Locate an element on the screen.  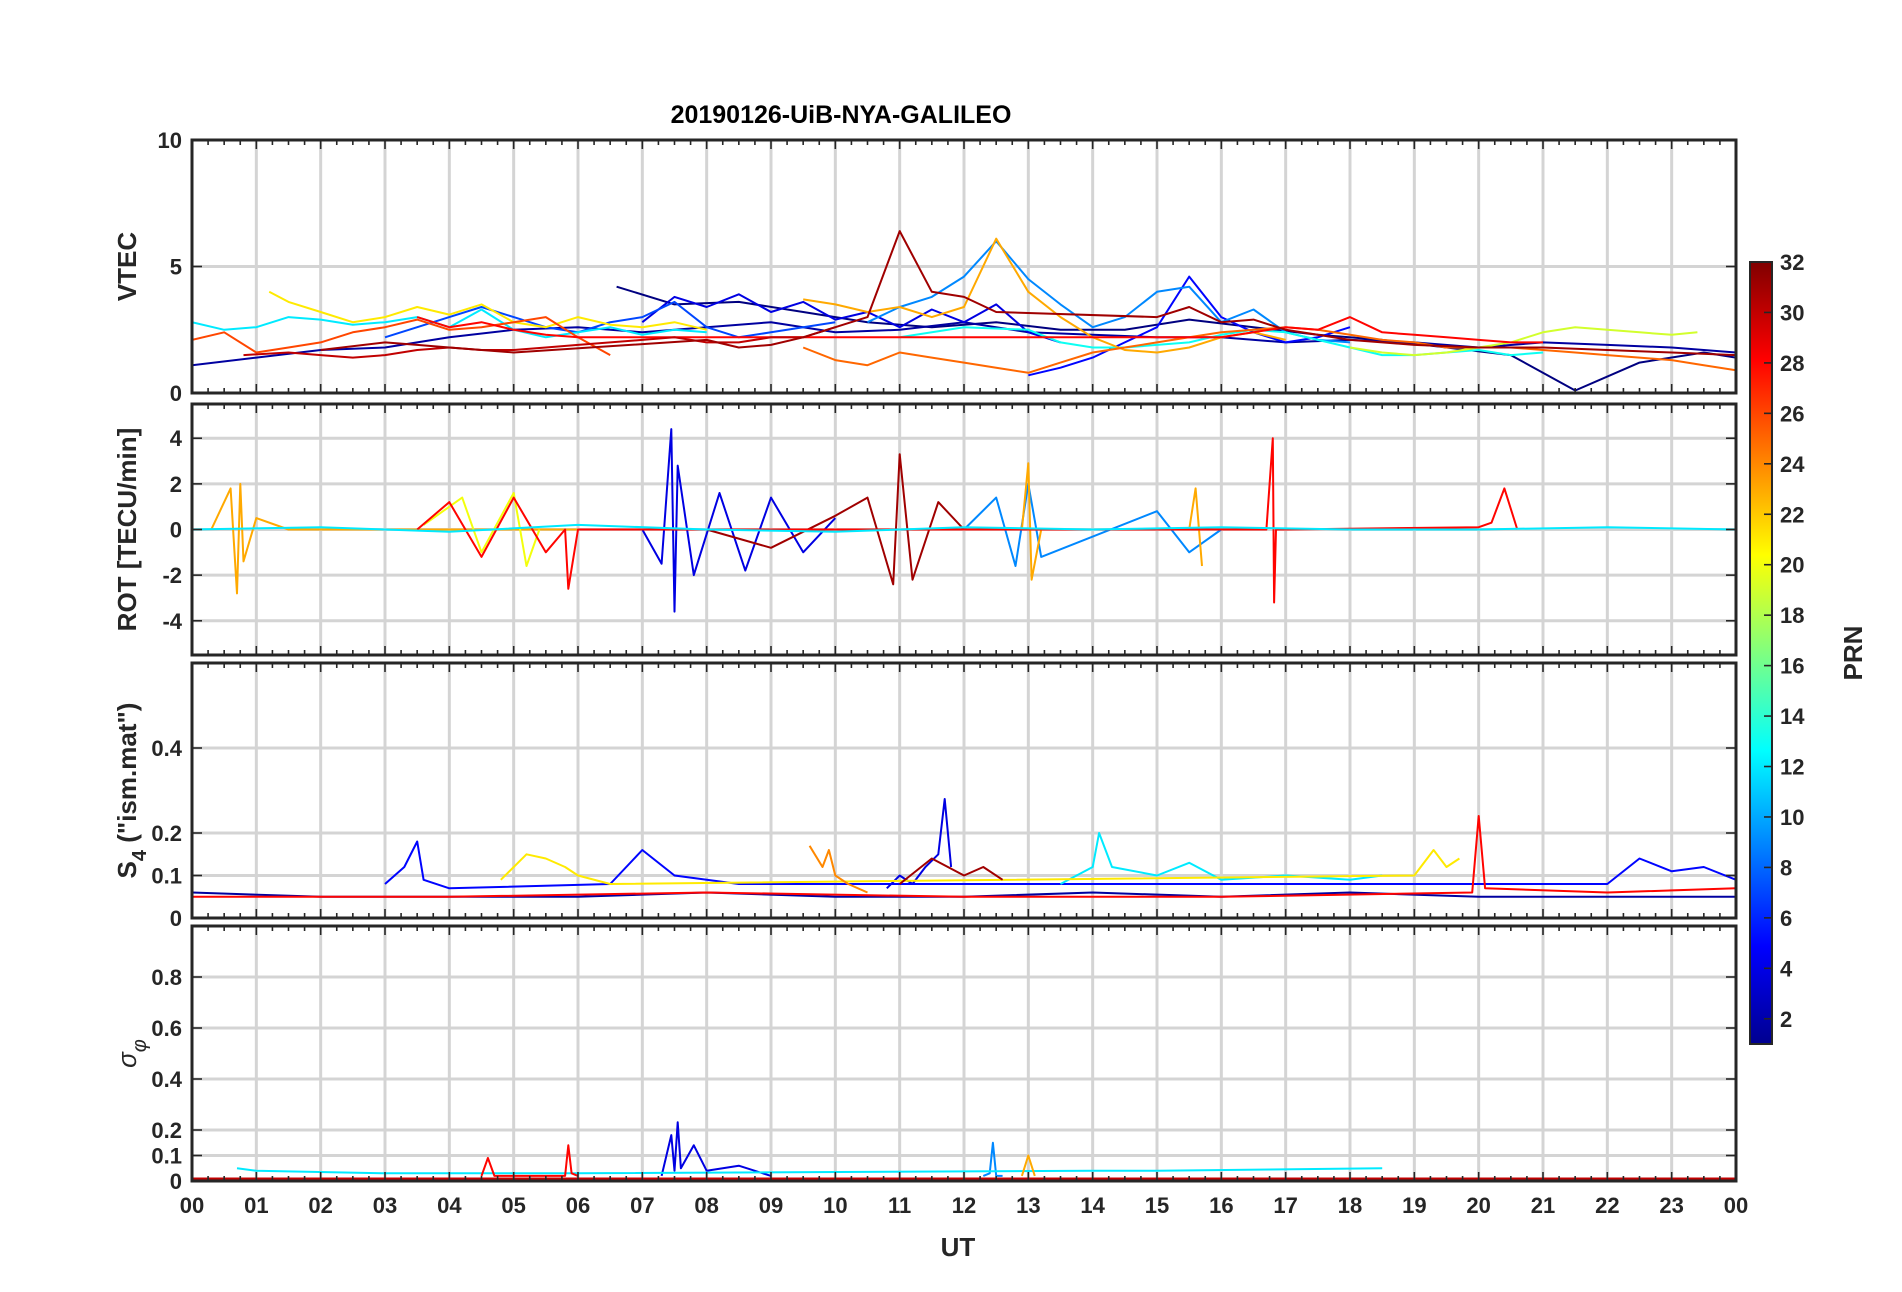
x-tick-label: 14 is located at coordinates (1092, 1205).